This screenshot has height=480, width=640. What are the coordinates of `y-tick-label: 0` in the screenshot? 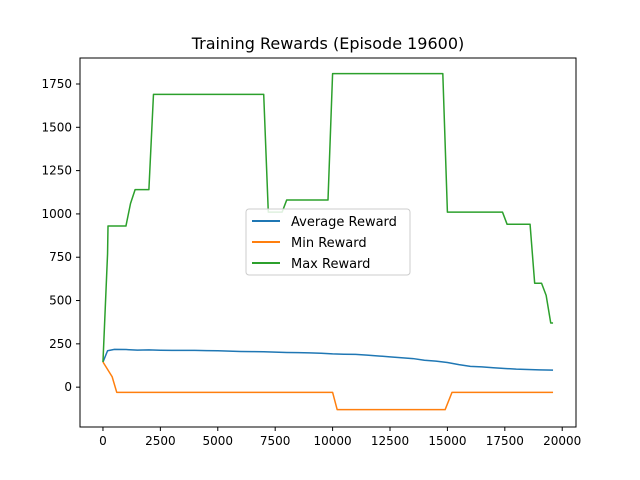 It's located at (68, 387).